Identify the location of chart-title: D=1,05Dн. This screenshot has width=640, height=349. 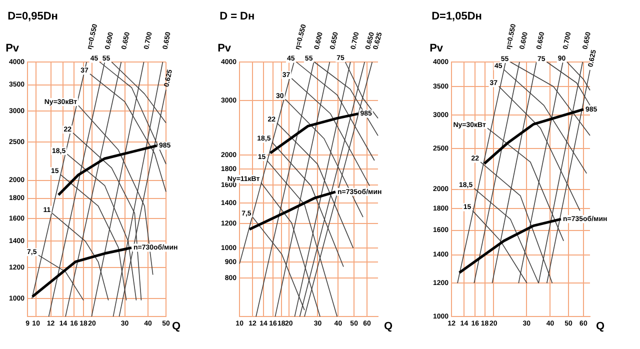
(457, 16).